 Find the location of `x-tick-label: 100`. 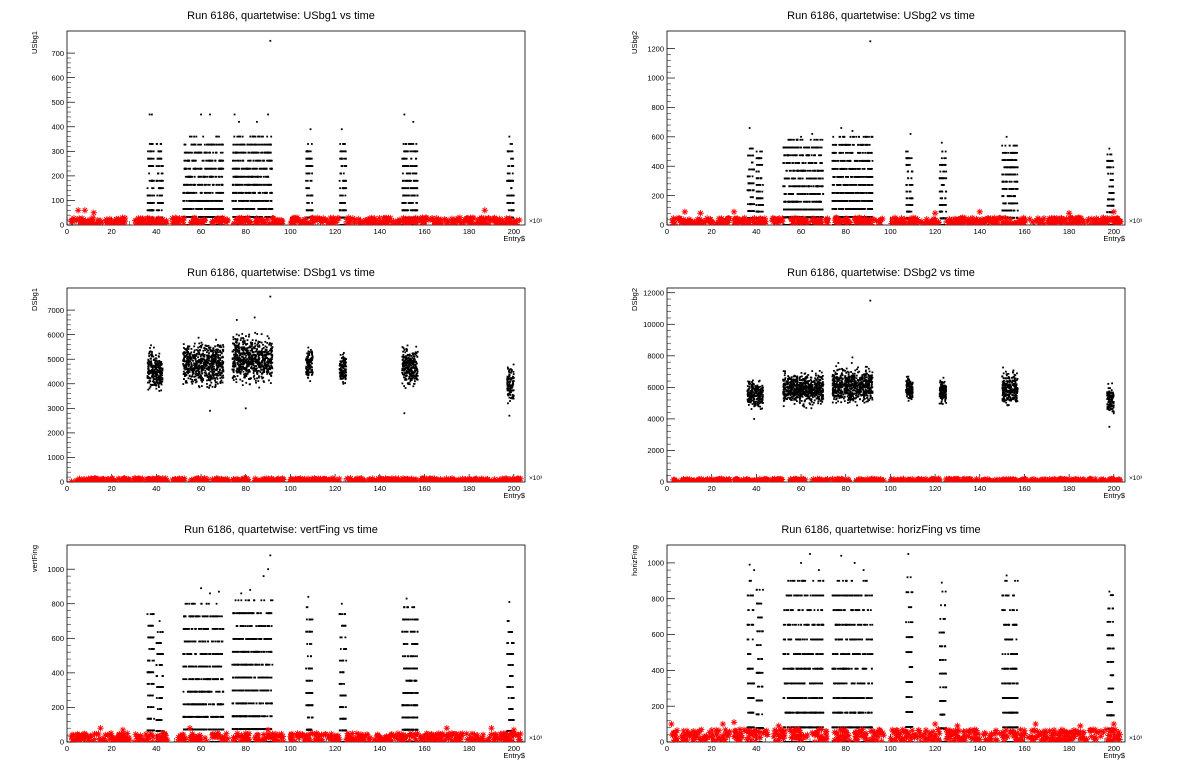

x-tick-label: 100 is located at coordinates (890, 231).